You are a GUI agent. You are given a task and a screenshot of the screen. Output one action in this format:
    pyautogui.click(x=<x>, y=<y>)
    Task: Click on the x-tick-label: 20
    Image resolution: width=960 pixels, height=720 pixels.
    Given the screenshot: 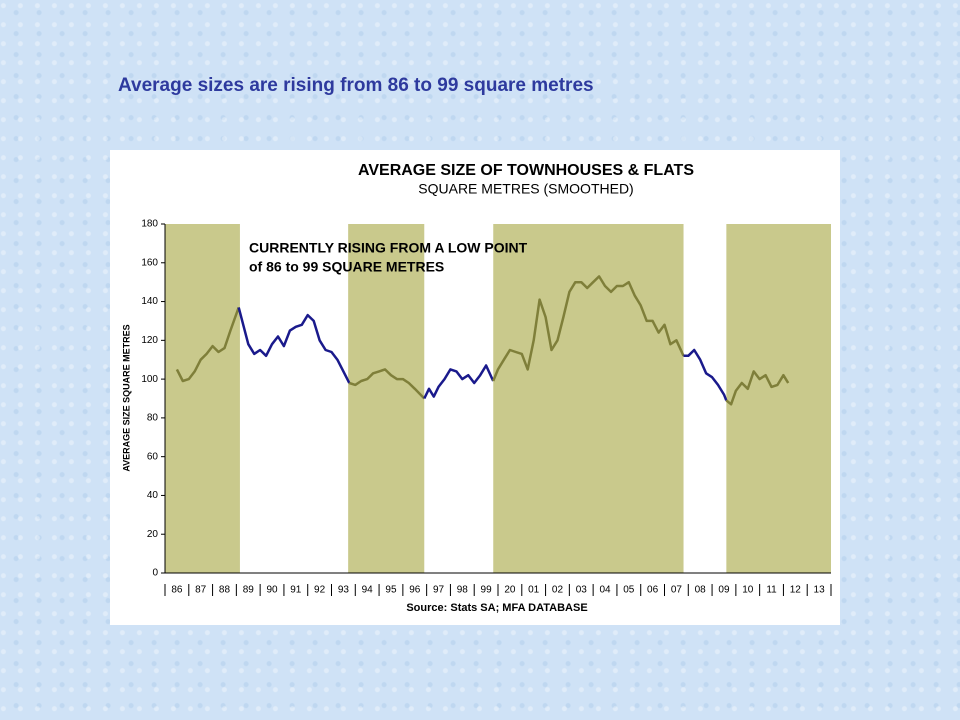 What is the action you would take?
    pyautogui.click(x=510, y=590)
    